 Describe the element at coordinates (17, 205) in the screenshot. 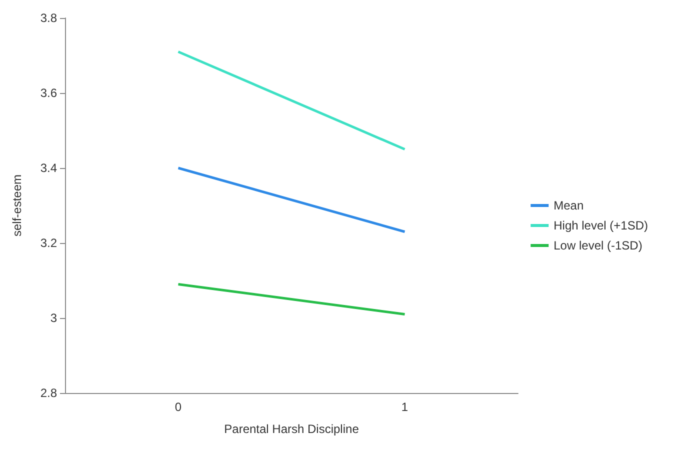

I see `y-axis-title: self-esteem` at that location.